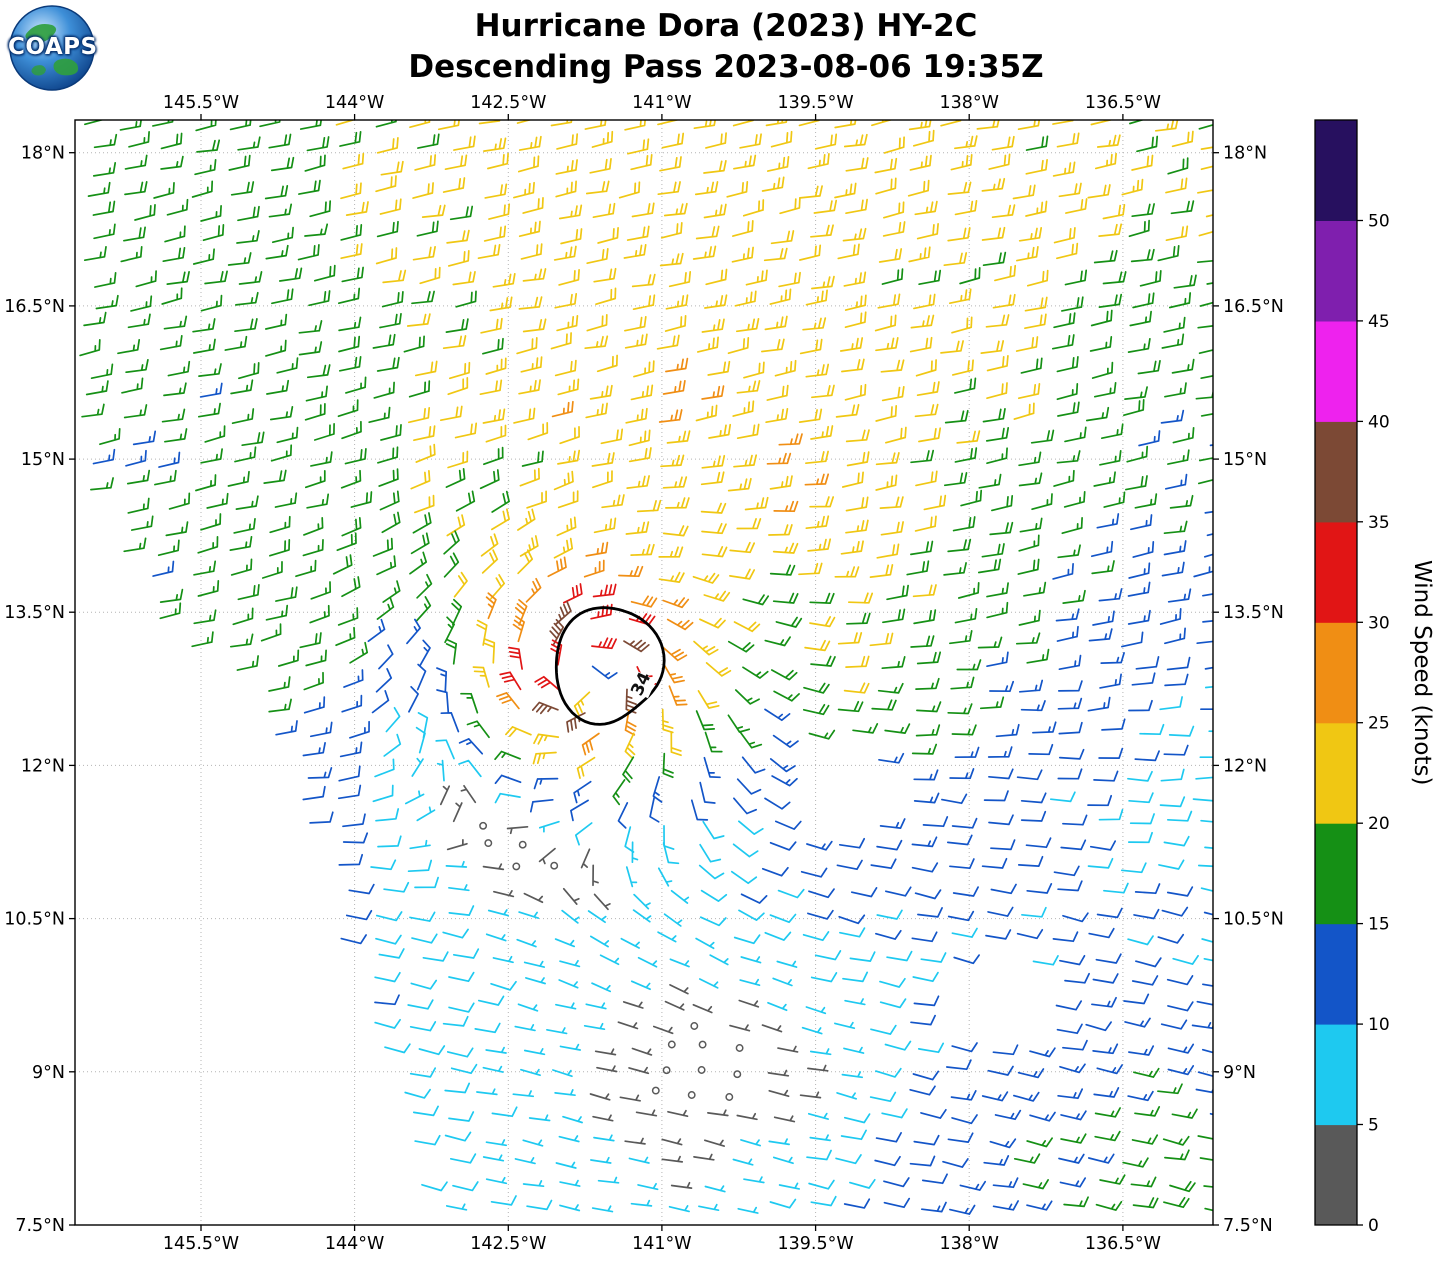 The height and width of the screenshot is (1264, 1452). I want to click on y-tick-label-right: 16.5°N, so click(1253, 307).